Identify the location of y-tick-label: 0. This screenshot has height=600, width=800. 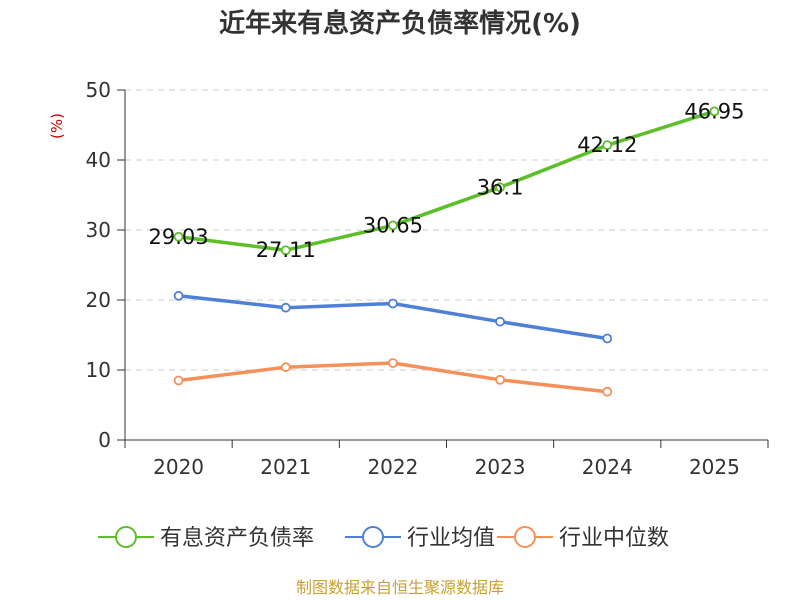
(104, 440).